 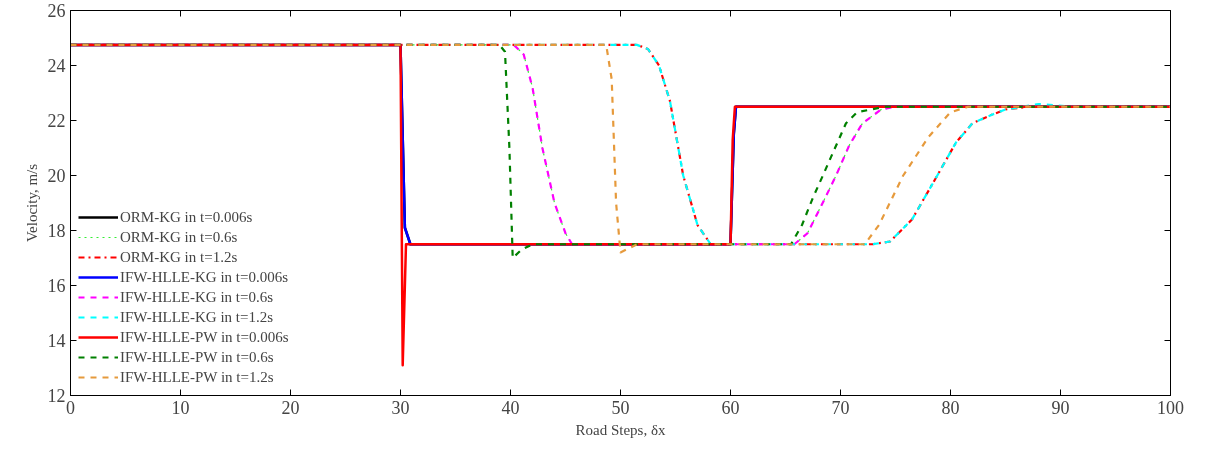 What do you see at coordinates (620, 407) in the screenshot?
I see `x-tick-label: 50` at bounding box center [620, 407].